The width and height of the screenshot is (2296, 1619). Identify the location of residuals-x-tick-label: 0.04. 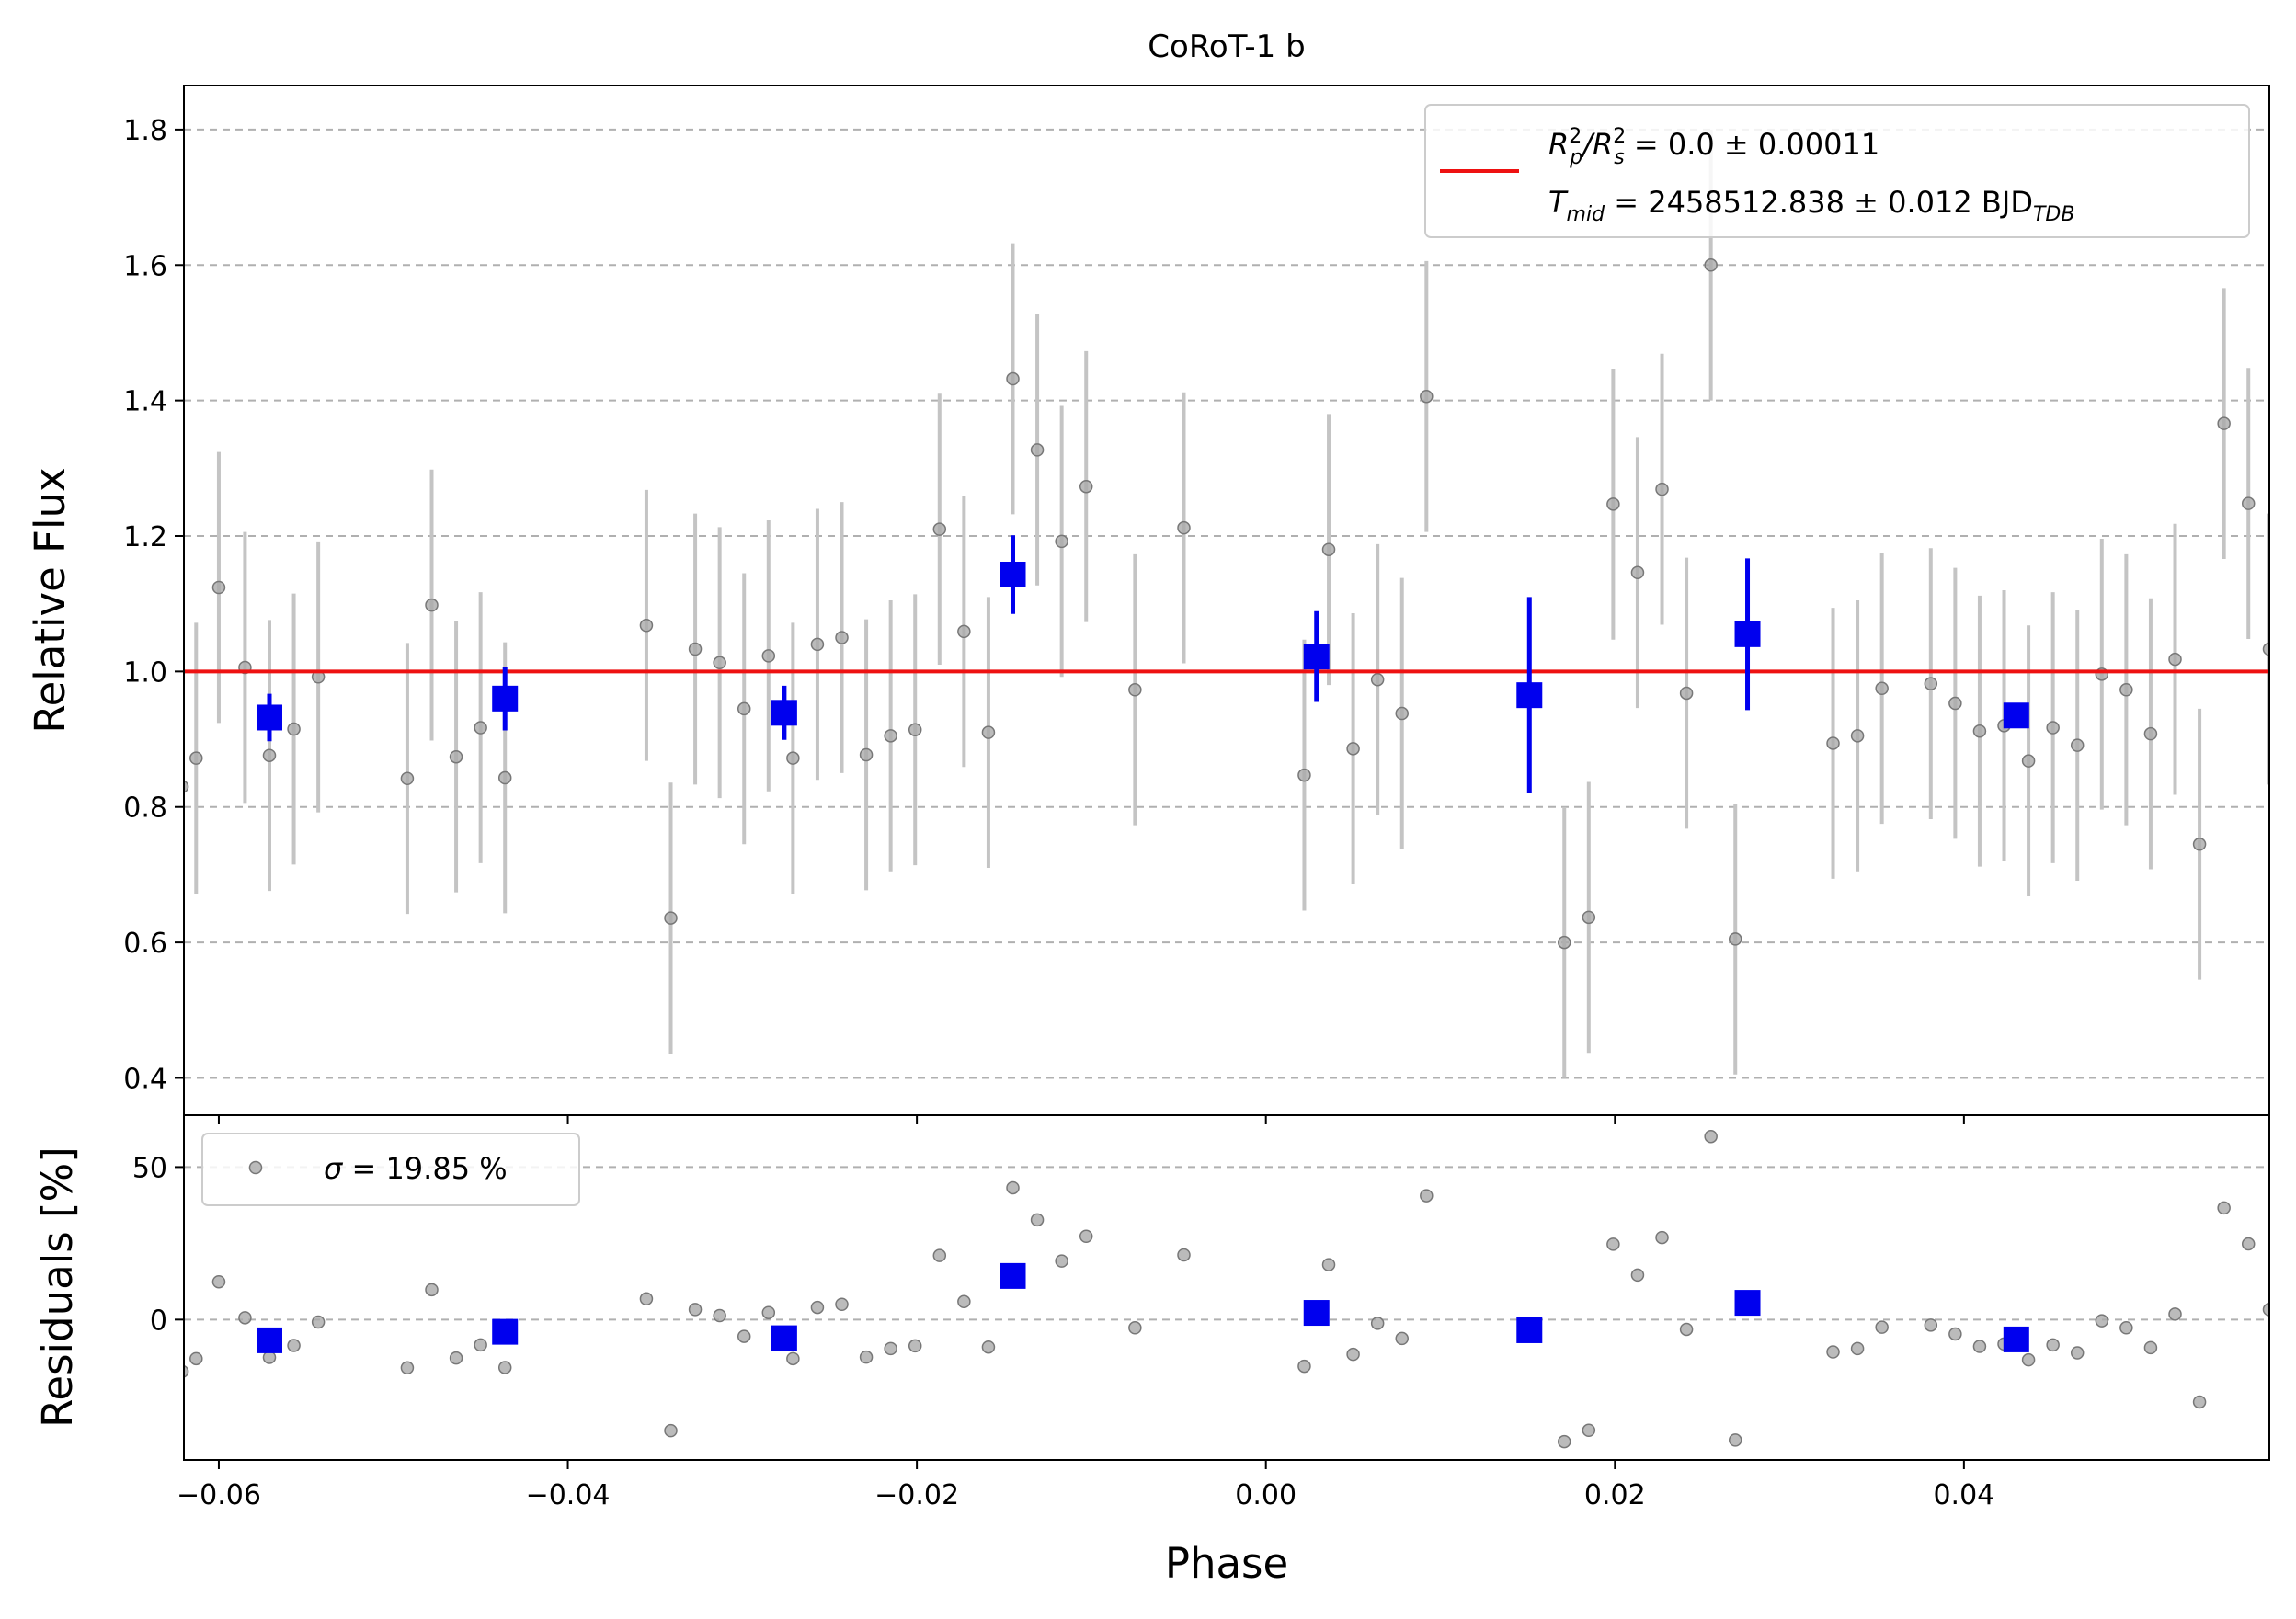
(1963, 1495).